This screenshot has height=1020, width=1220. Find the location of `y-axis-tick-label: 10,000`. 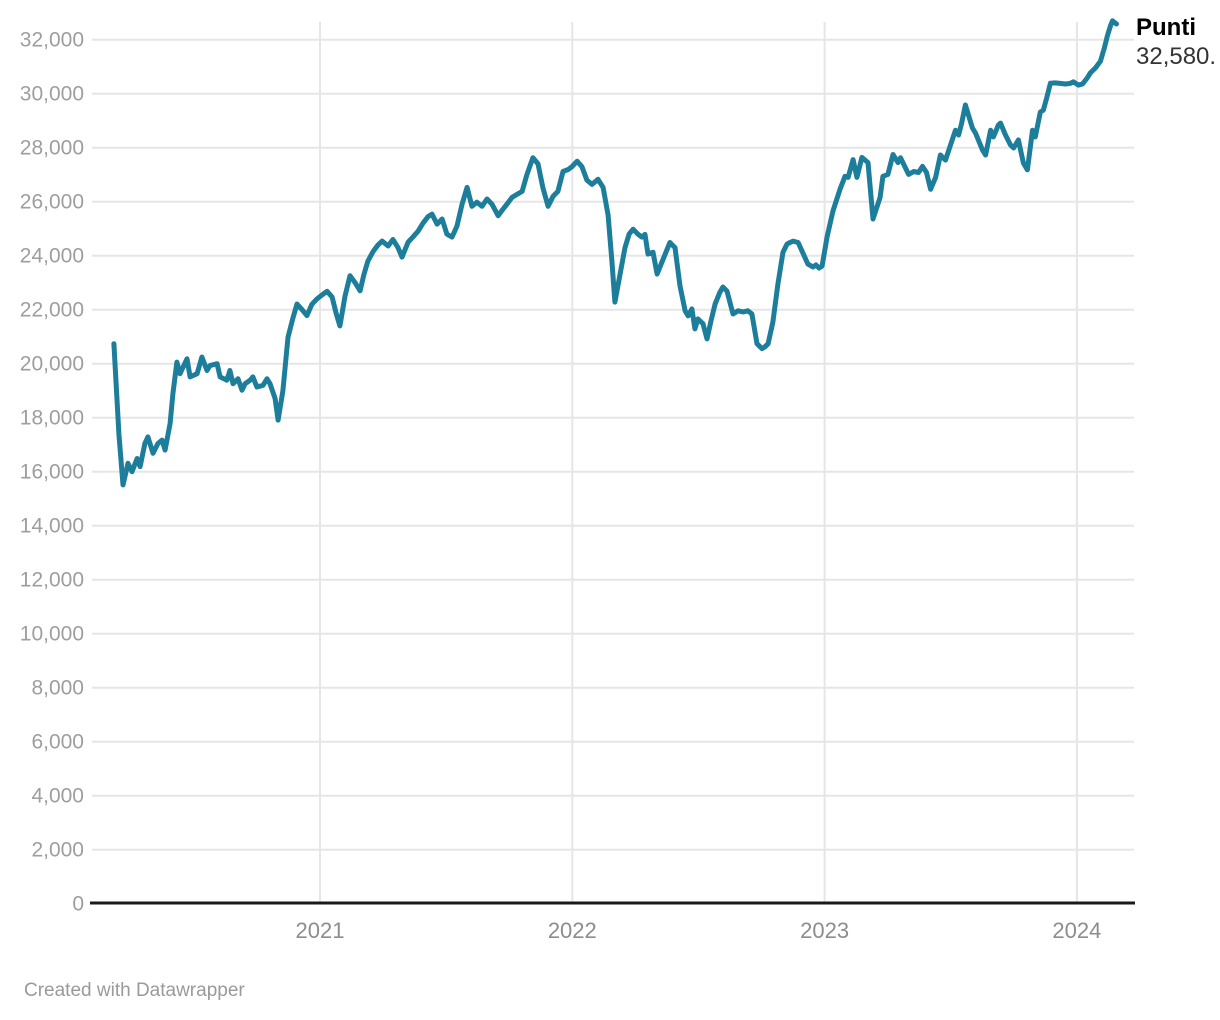

y-axis-tick-label: 10,000 is located at coordinates (52, 634).